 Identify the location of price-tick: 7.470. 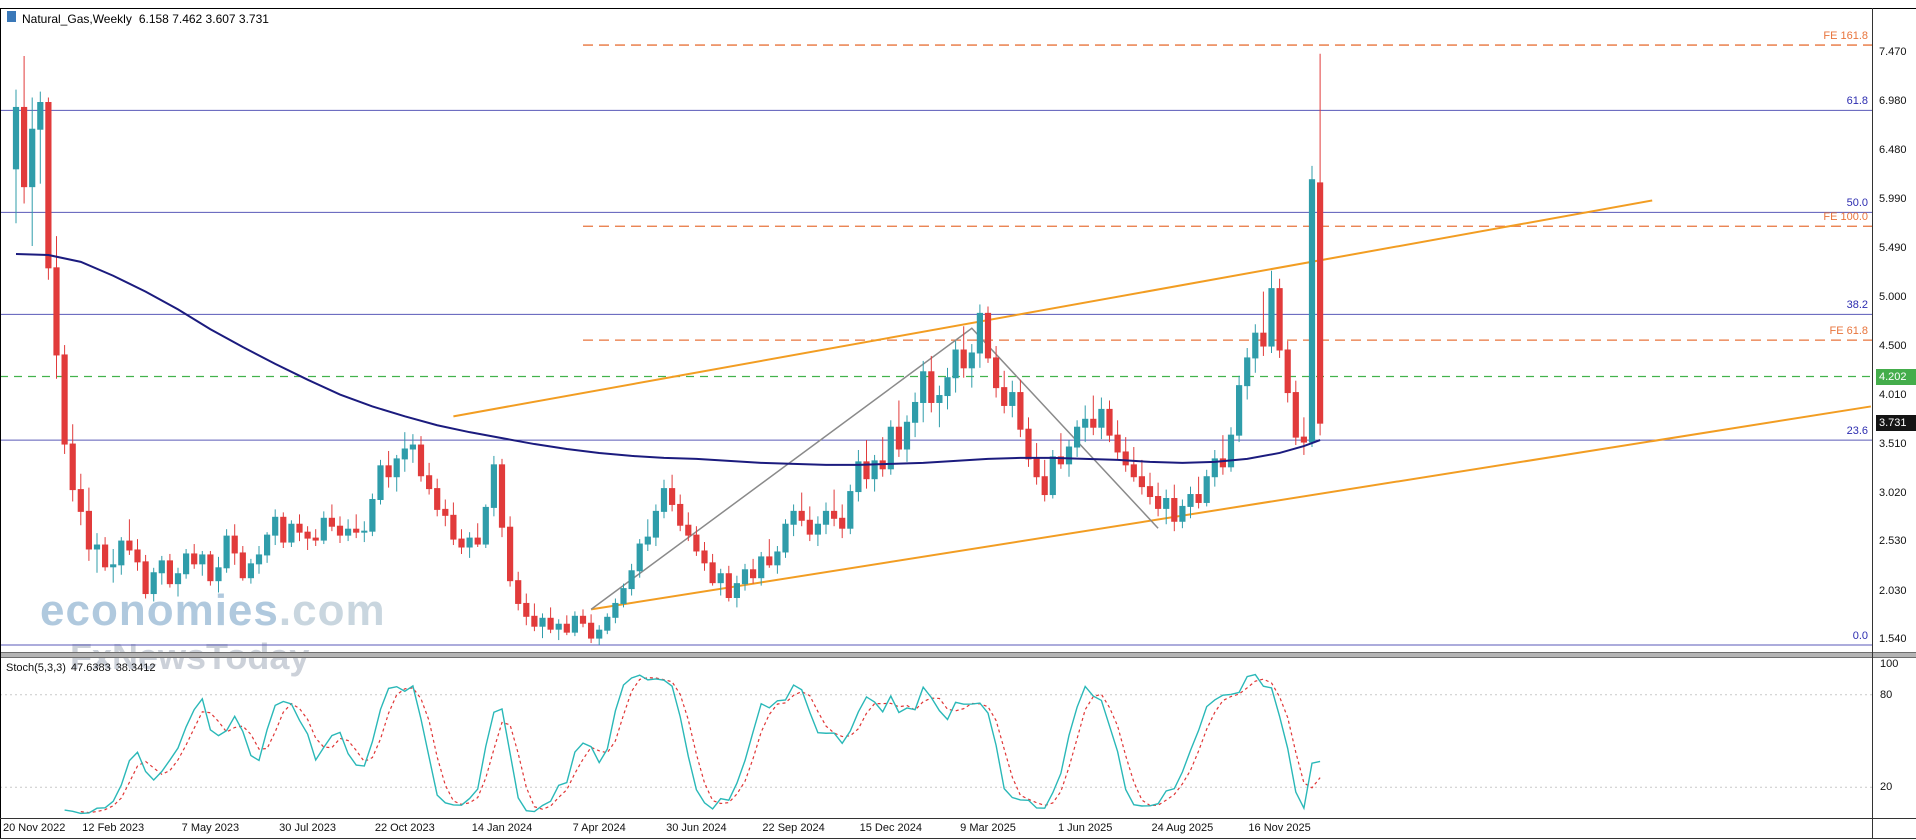
(1893, 52).